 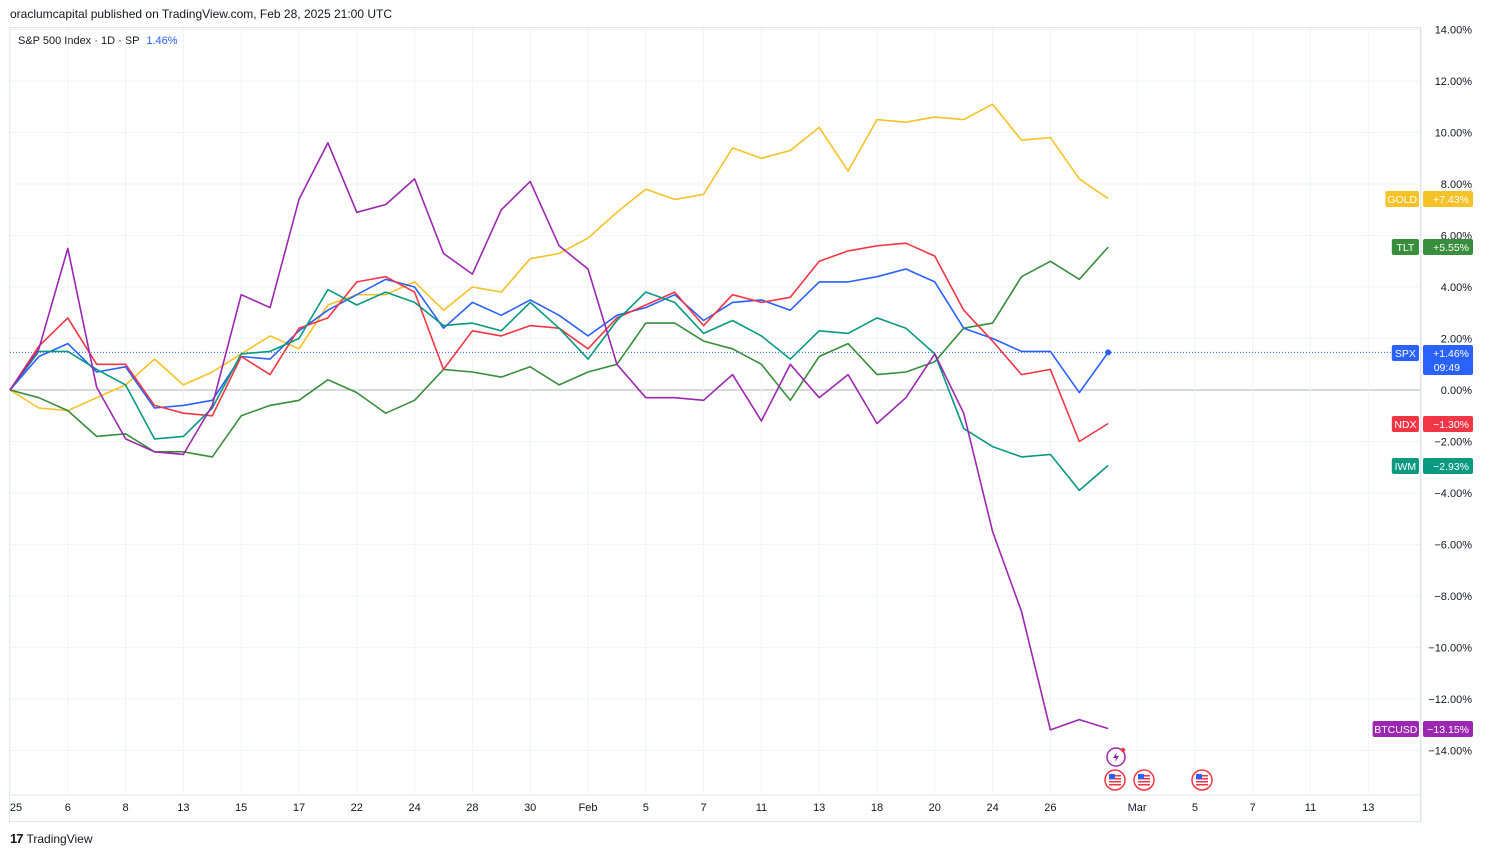 I want to click on series-name-ndx: NDX, so click(x=1405, y=425).